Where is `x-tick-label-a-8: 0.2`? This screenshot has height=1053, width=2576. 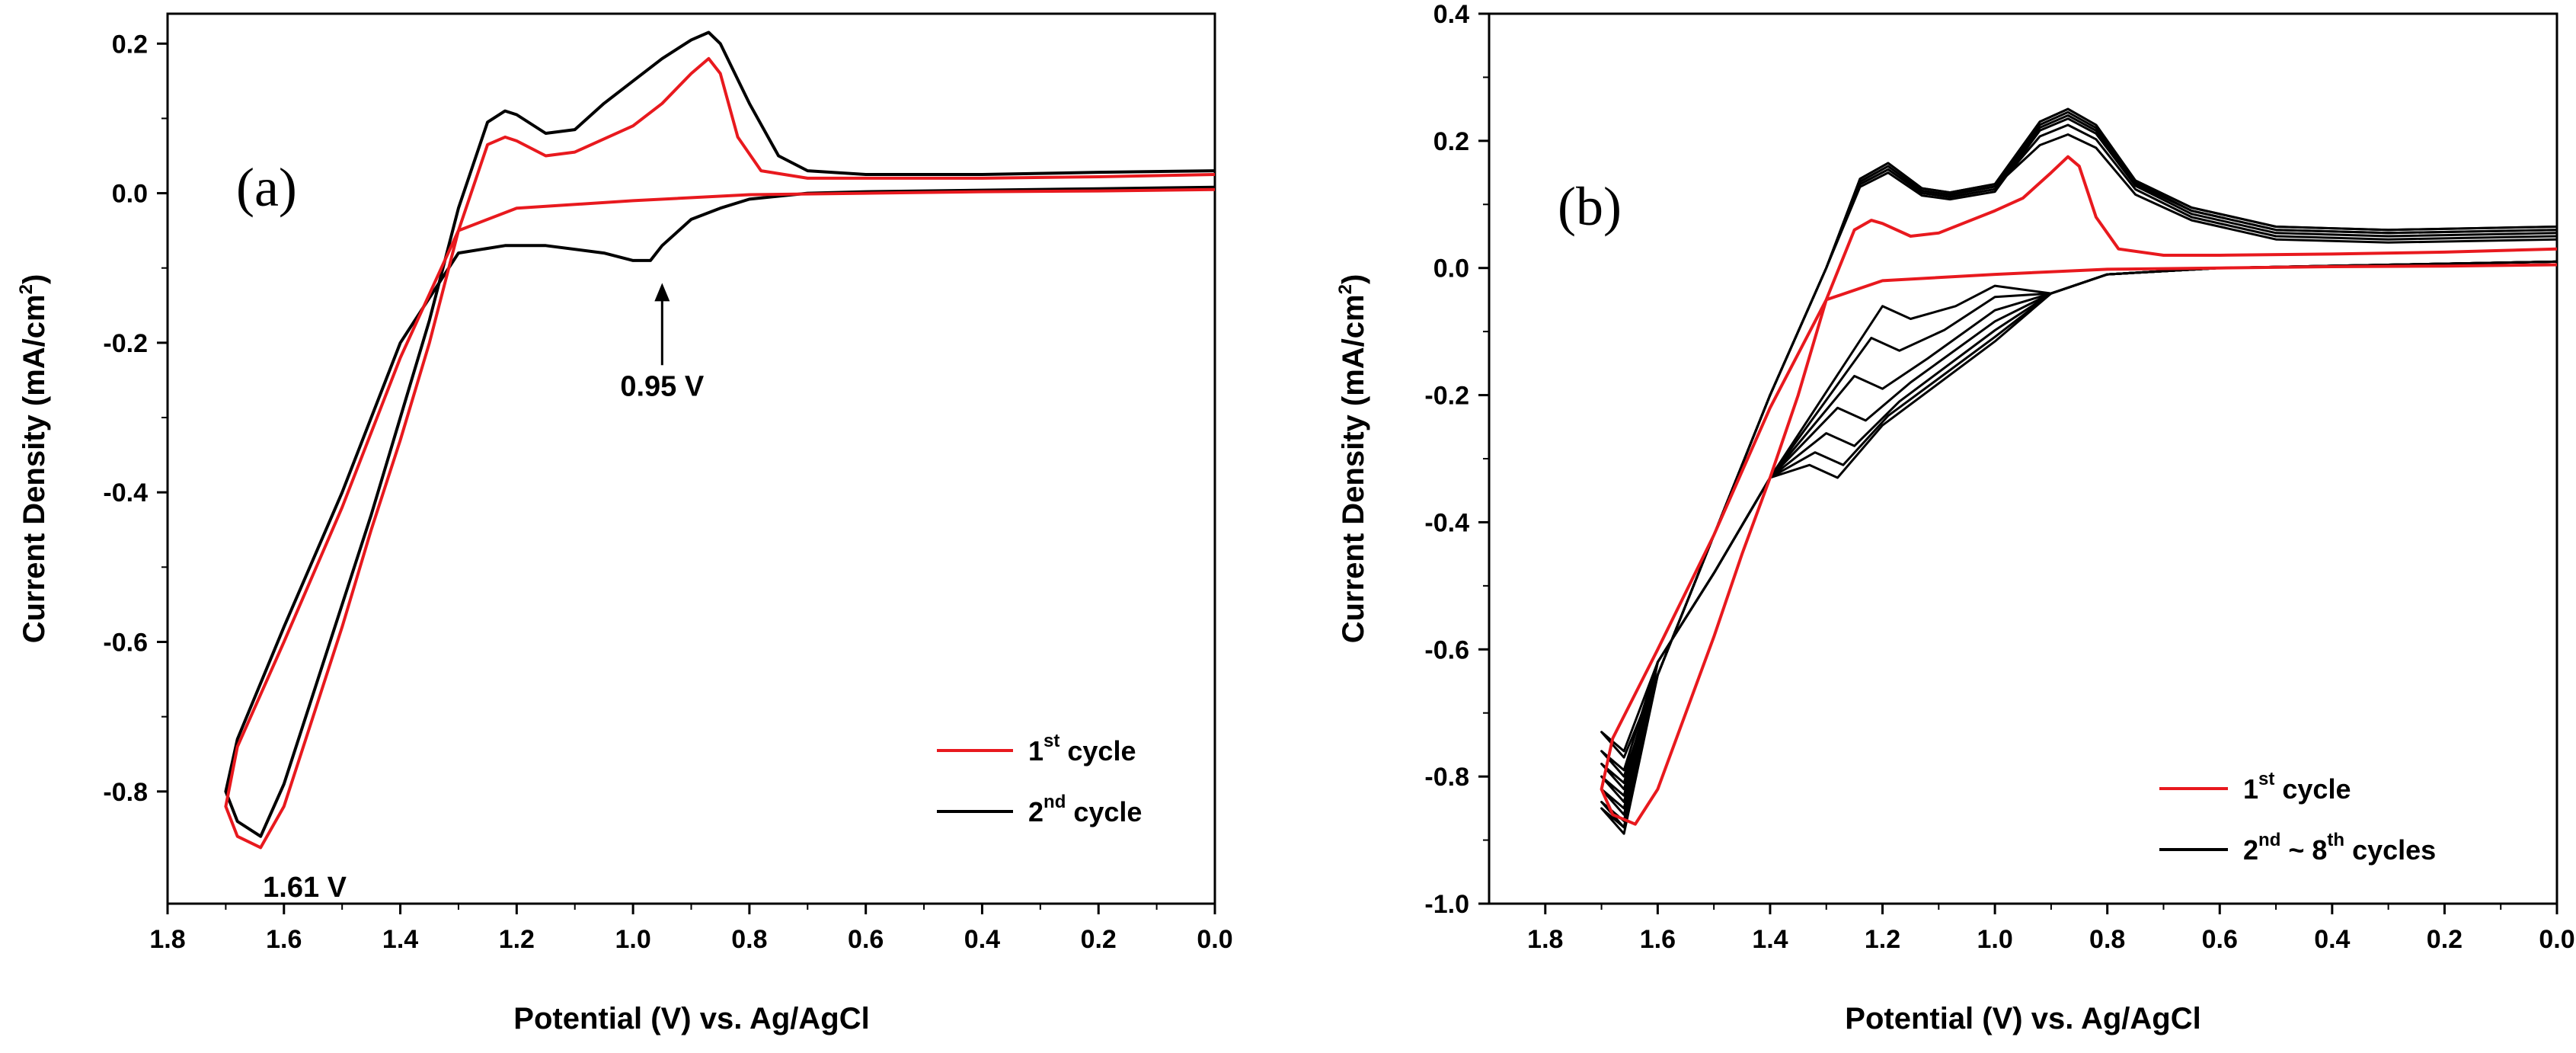
x-tick-label-a-8: 0.2 is located at coordinates (1099, 939).